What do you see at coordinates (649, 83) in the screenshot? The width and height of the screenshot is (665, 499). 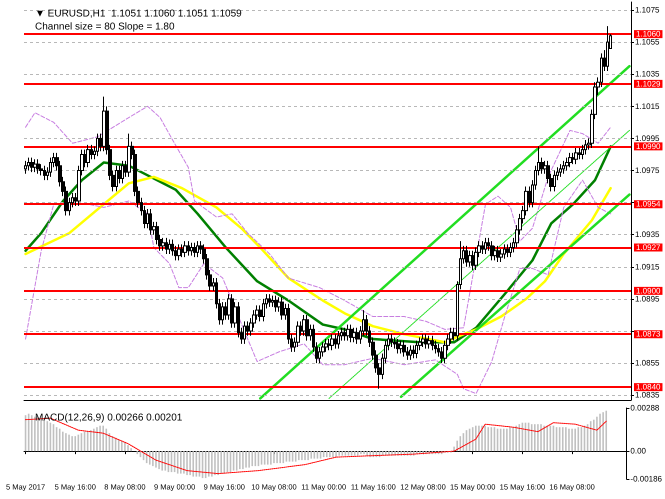 I see `ref-line-label: 1.1029` at bounding box center [649, 83].